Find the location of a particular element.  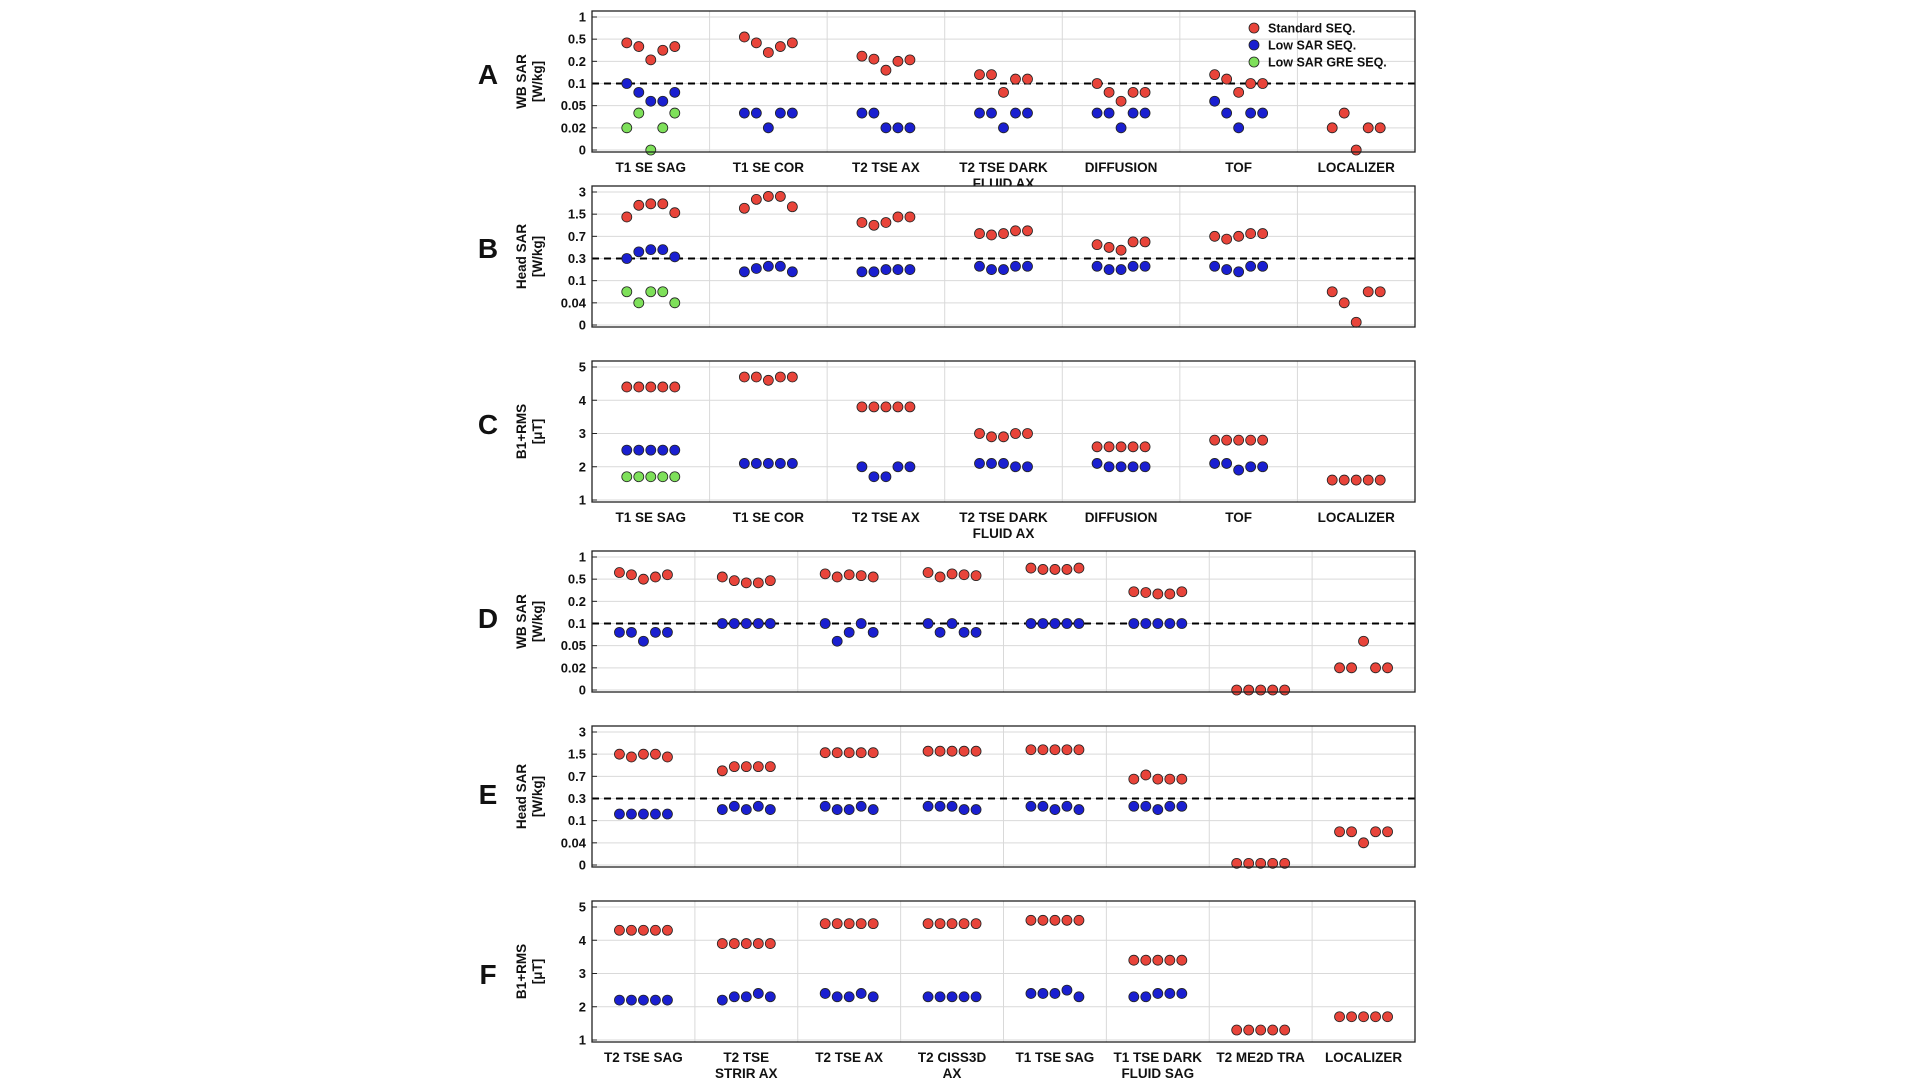

panel-F-ylabel-line: B1+RMS is located at coordinates (521, 971).